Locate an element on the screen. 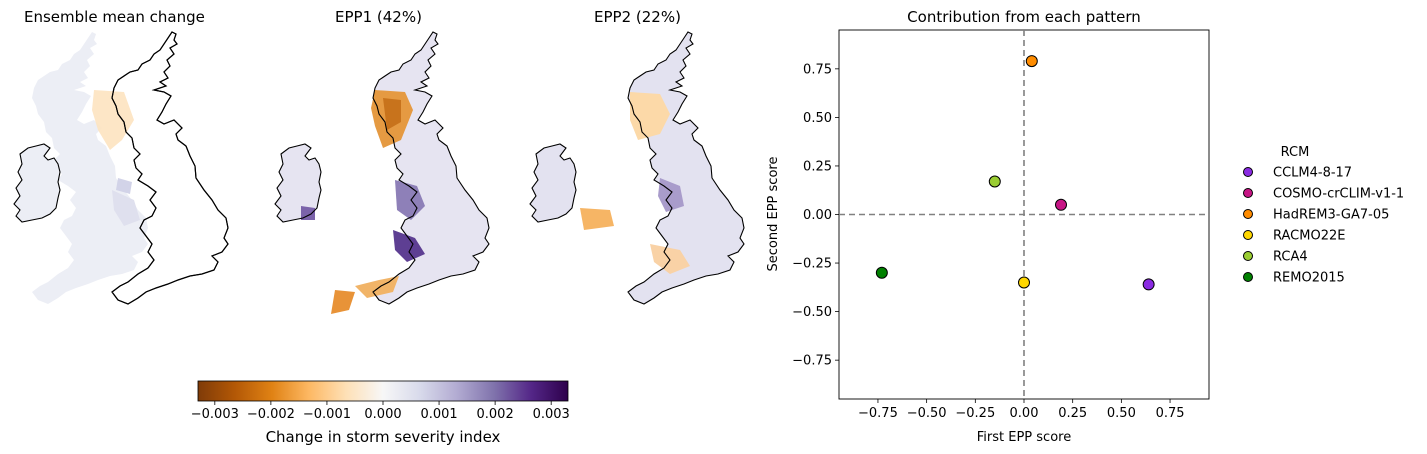  map-epp1 is located at coordinates (382, 173).